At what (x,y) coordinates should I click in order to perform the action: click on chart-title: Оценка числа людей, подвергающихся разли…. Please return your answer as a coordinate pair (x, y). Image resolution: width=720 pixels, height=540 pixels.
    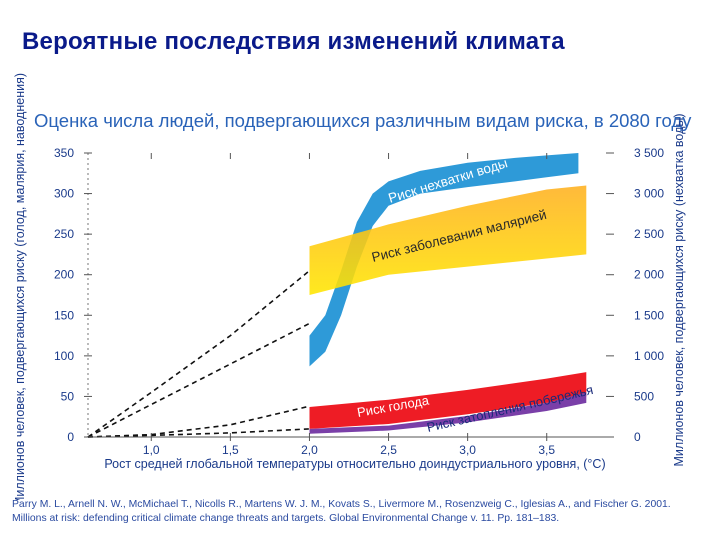
    Looking at the image, I should click on (363, 120).